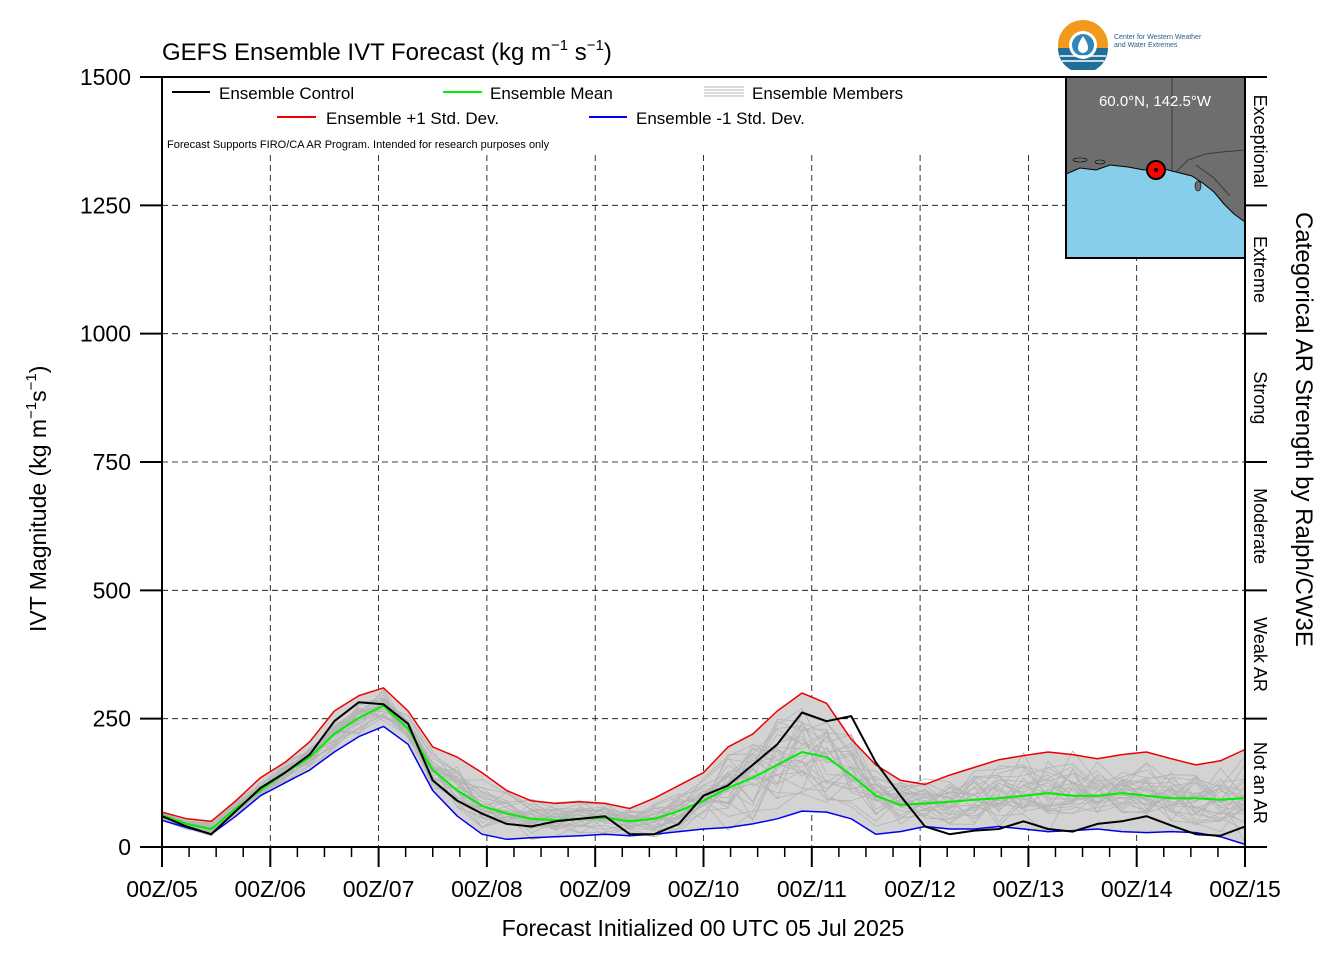 The width and height of the screenshot is (1336, 962). Describe the element at coordinates (112, 590) in the screenshot. I see `y-tick-label: 500` at that location.